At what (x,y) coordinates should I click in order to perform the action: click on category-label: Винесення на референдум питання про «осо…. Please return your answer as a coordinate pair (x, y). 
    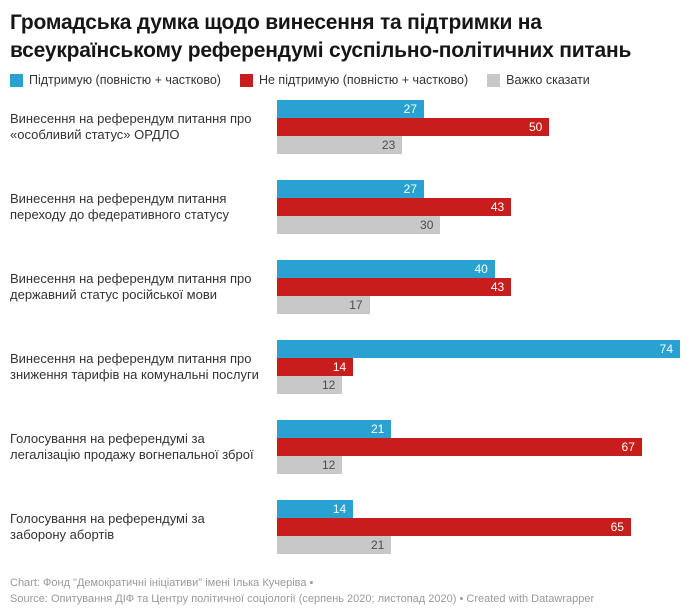
    Looking at the image, I should click on (131, 126).